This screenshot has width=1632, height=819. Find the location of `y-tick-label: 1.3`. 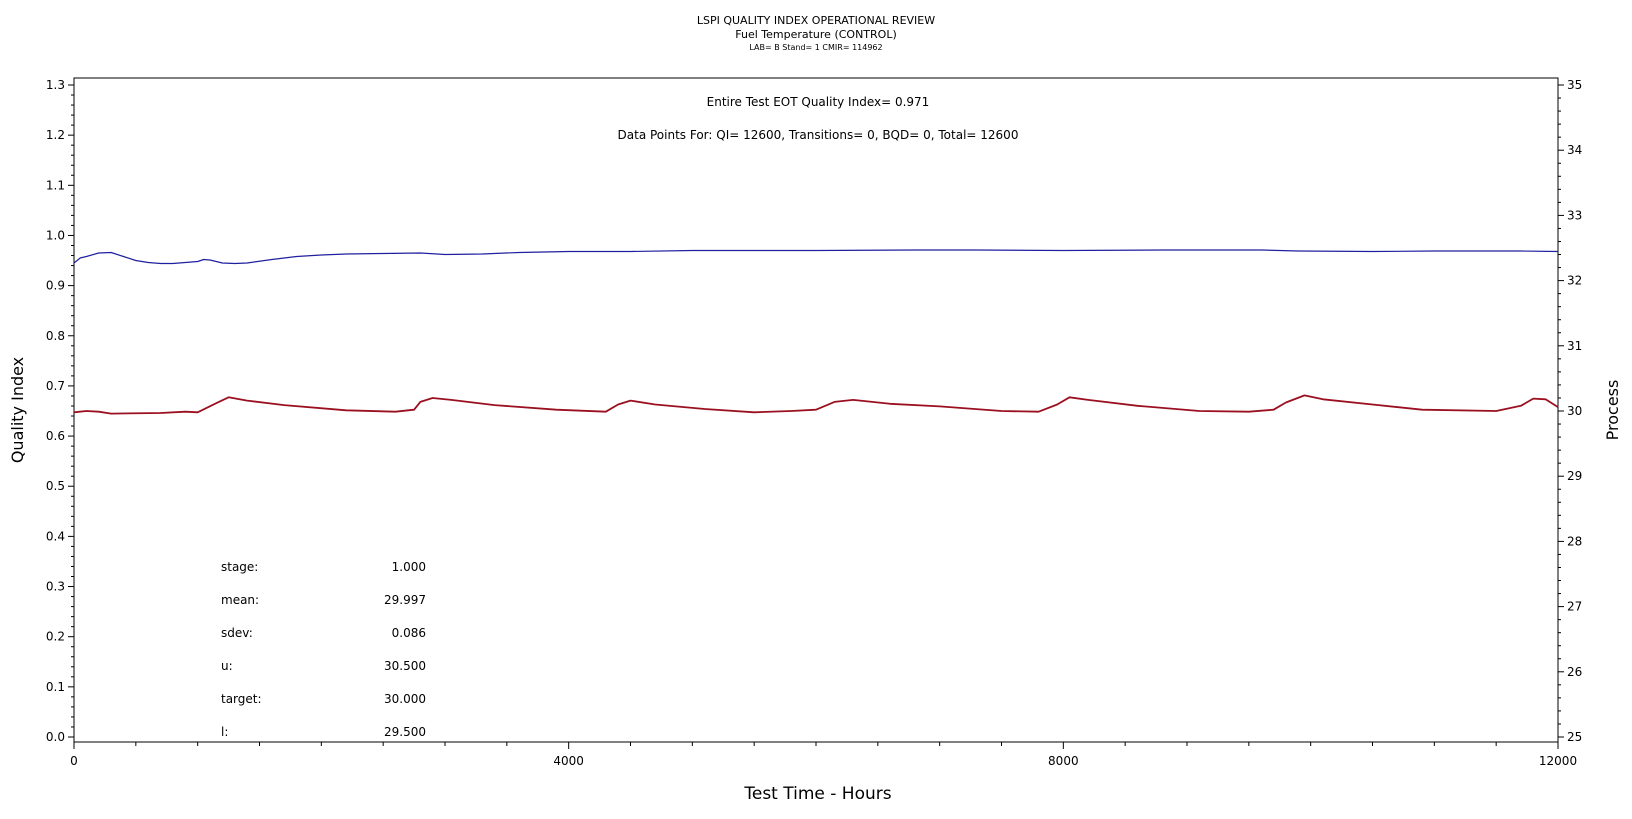

y-tick-label: 1.3 is located at coordinates (55, 85).